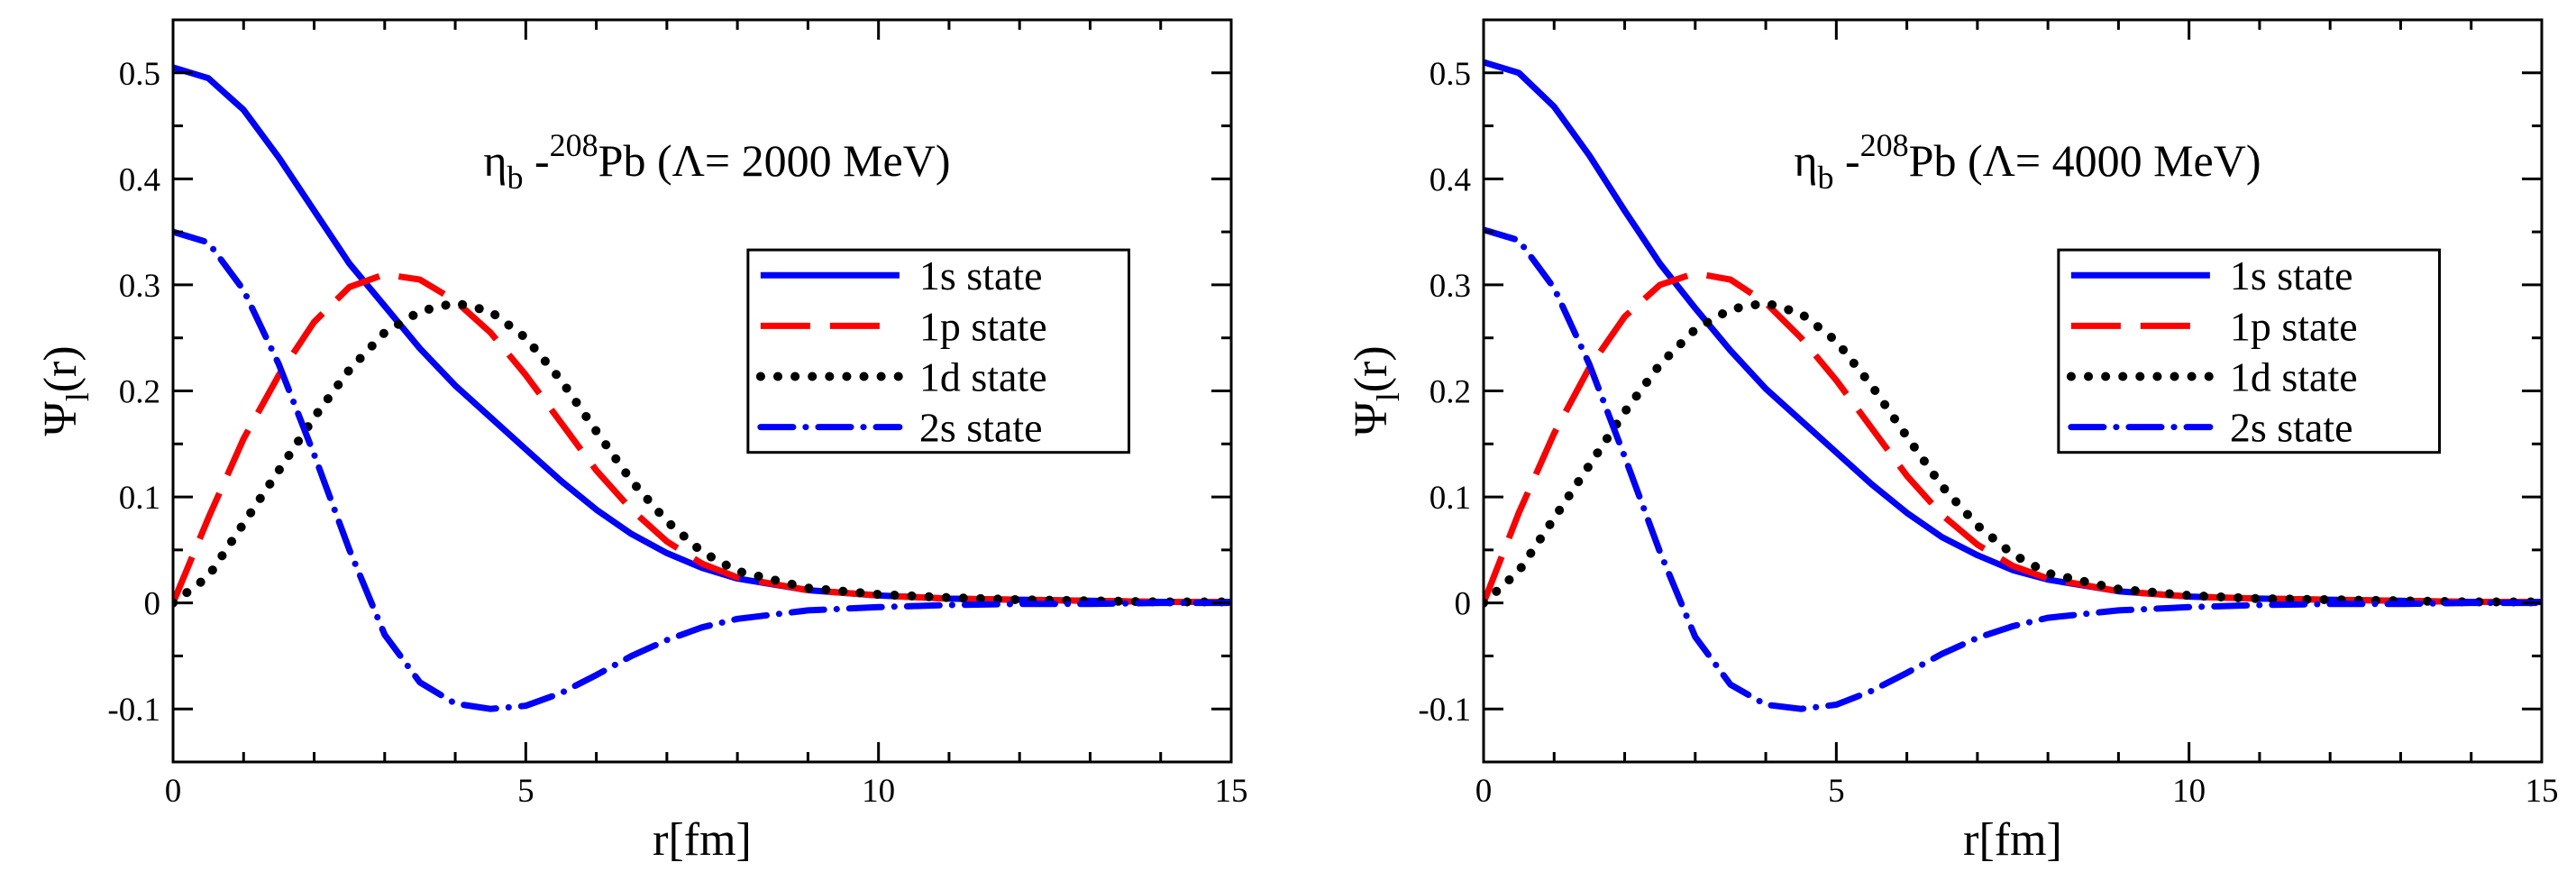 This screenshot has width=2576, height=890. What do you see at coordinates (2109, 161) in the screenshot?
I see `annotation-cutoff: (Λ= 4000 MeV)` at bounding box center [2109, 161].